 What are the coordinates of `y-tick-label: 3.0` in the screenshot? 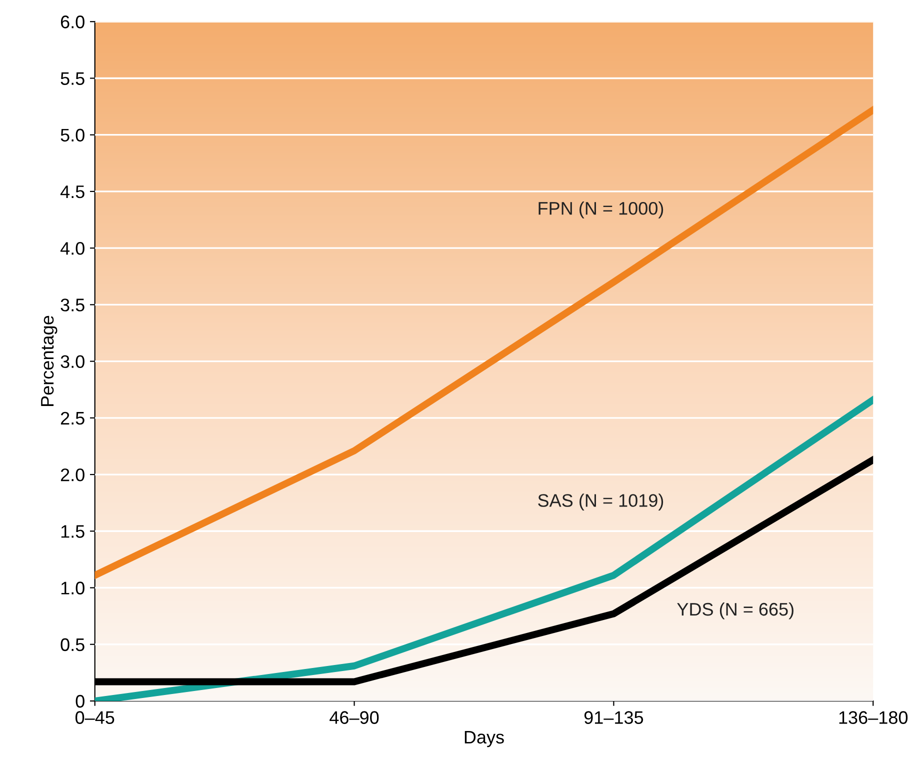 It's located at (72, 361).